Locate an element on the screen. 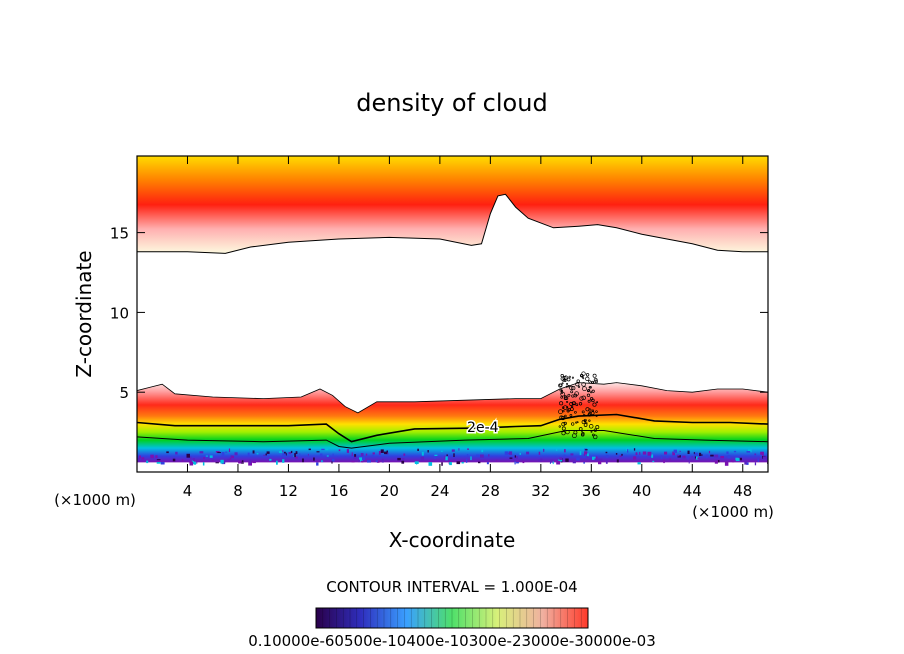 This screenshot has height=654, width=904. colorbar-ticks is located at coordinates (452, 618).